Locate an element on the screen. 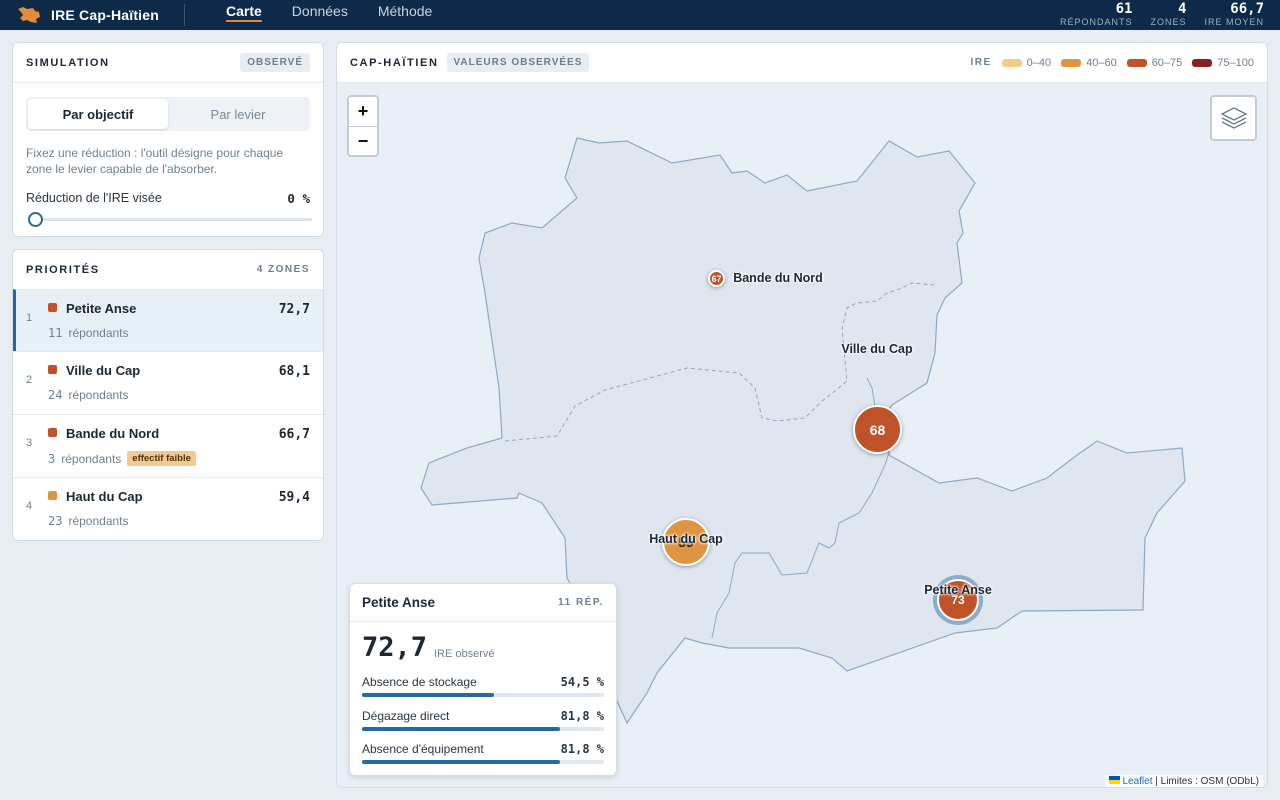 The height and width of the screenshot is (800, 1280). metric-degassing: Dégazage direct 81,8 % is located at coordinates (483, 720).